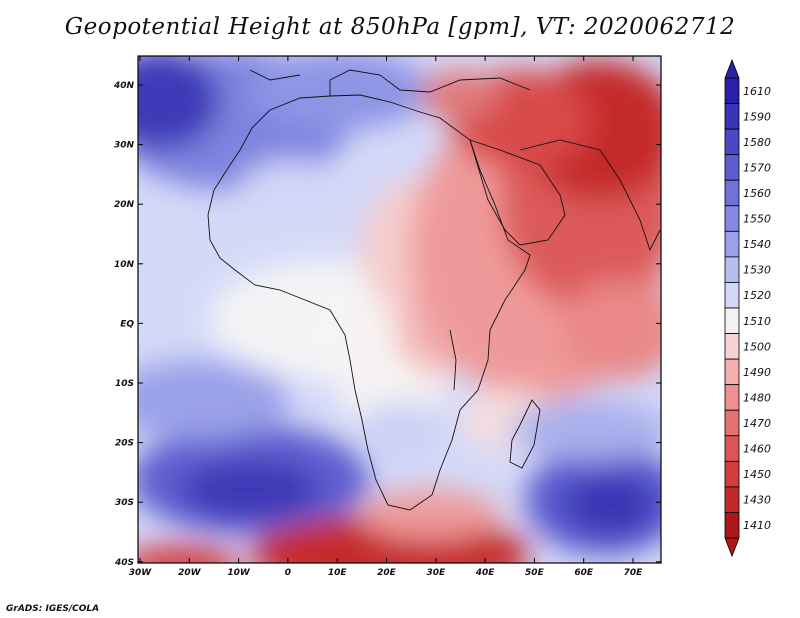  What do you see at coordinates (757, 91) in the screenshot?
I see `colorbar-label: 1610` at bounding box center [757, 91].